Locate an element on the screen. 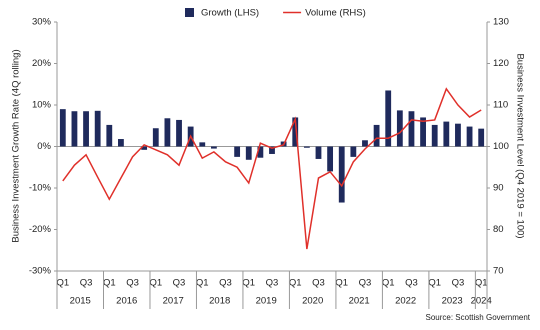  y-tick-label: 10% is located at coordinates (42, 105).